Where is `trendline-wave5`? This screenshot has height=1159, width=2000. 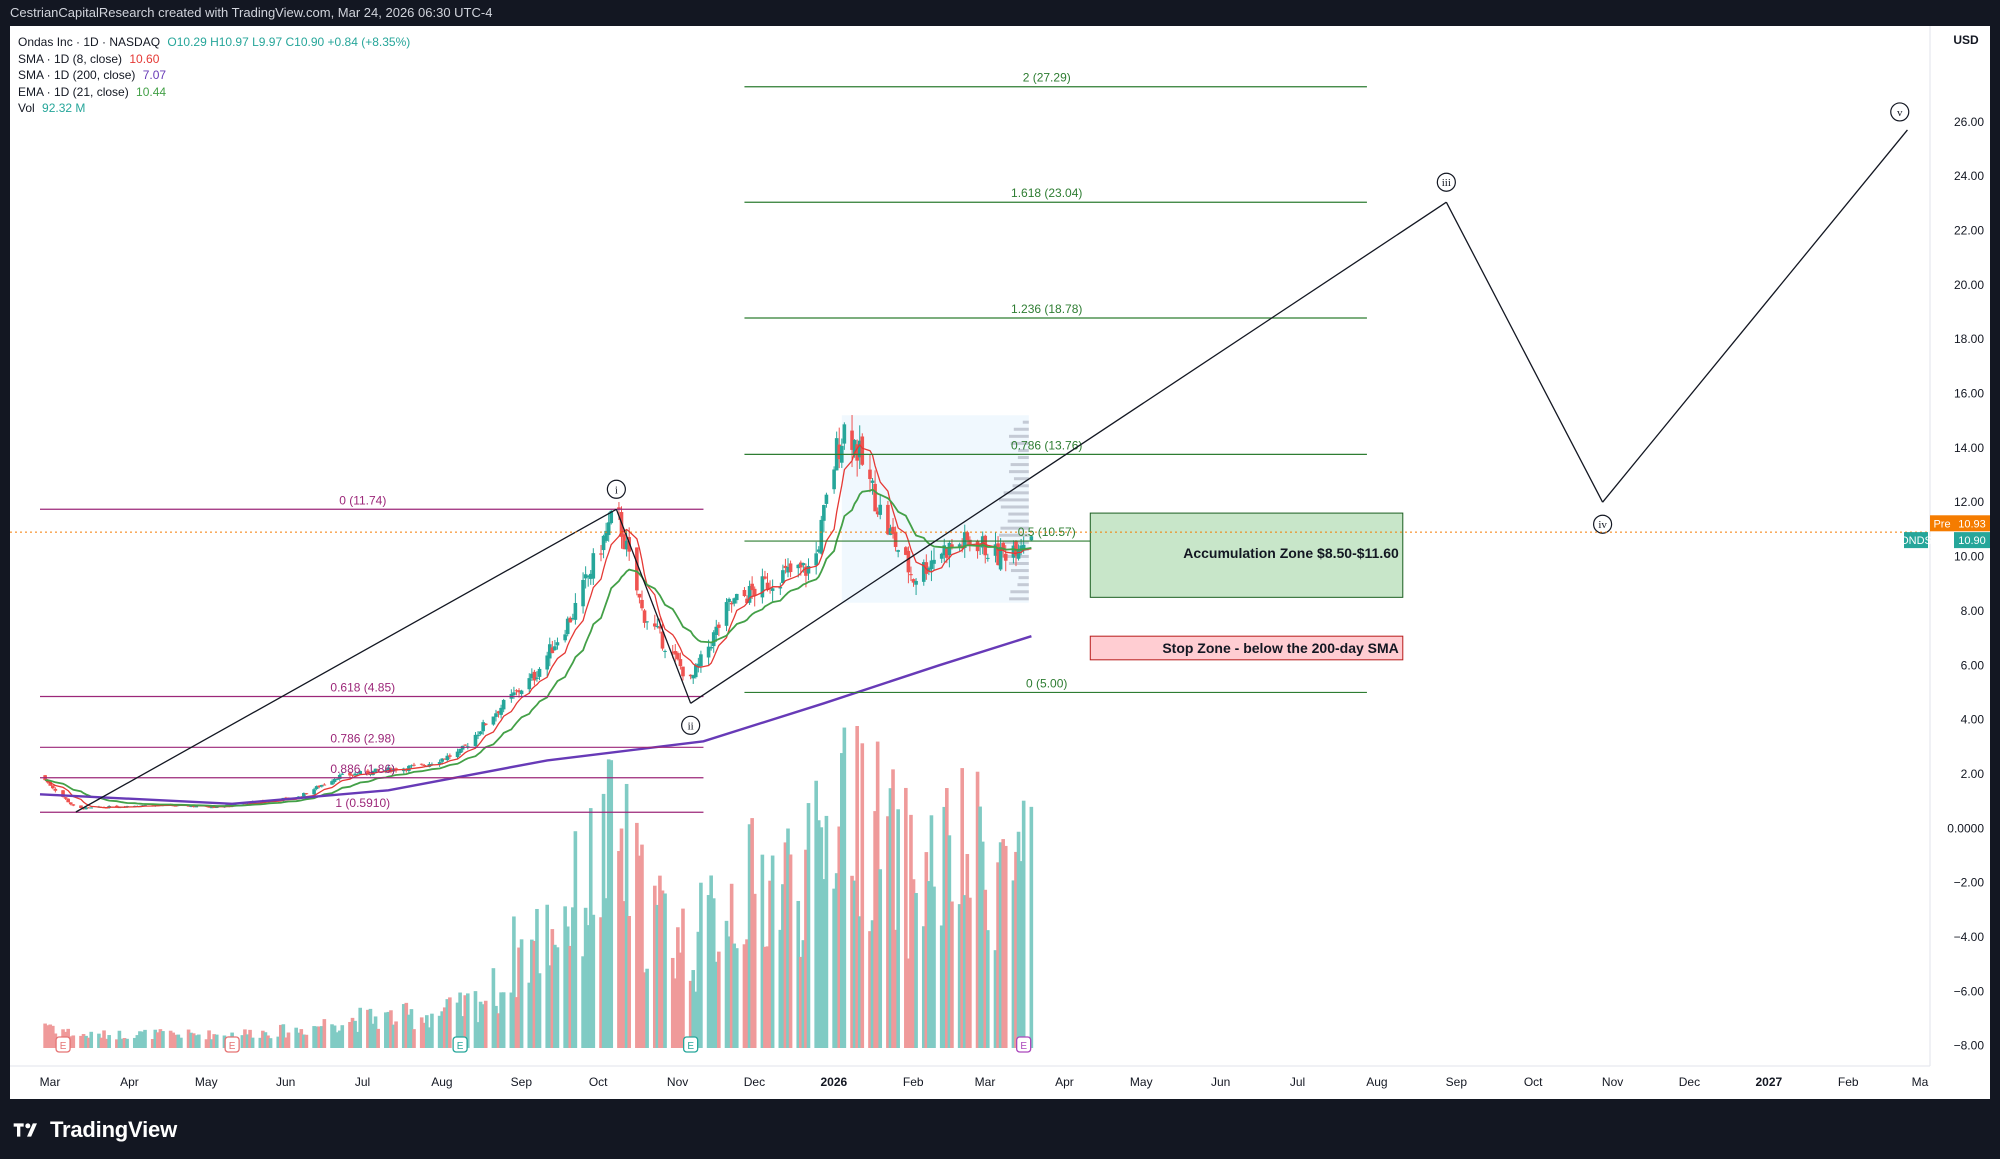
trendline-wave5 is located at coordinates (1755, 316).